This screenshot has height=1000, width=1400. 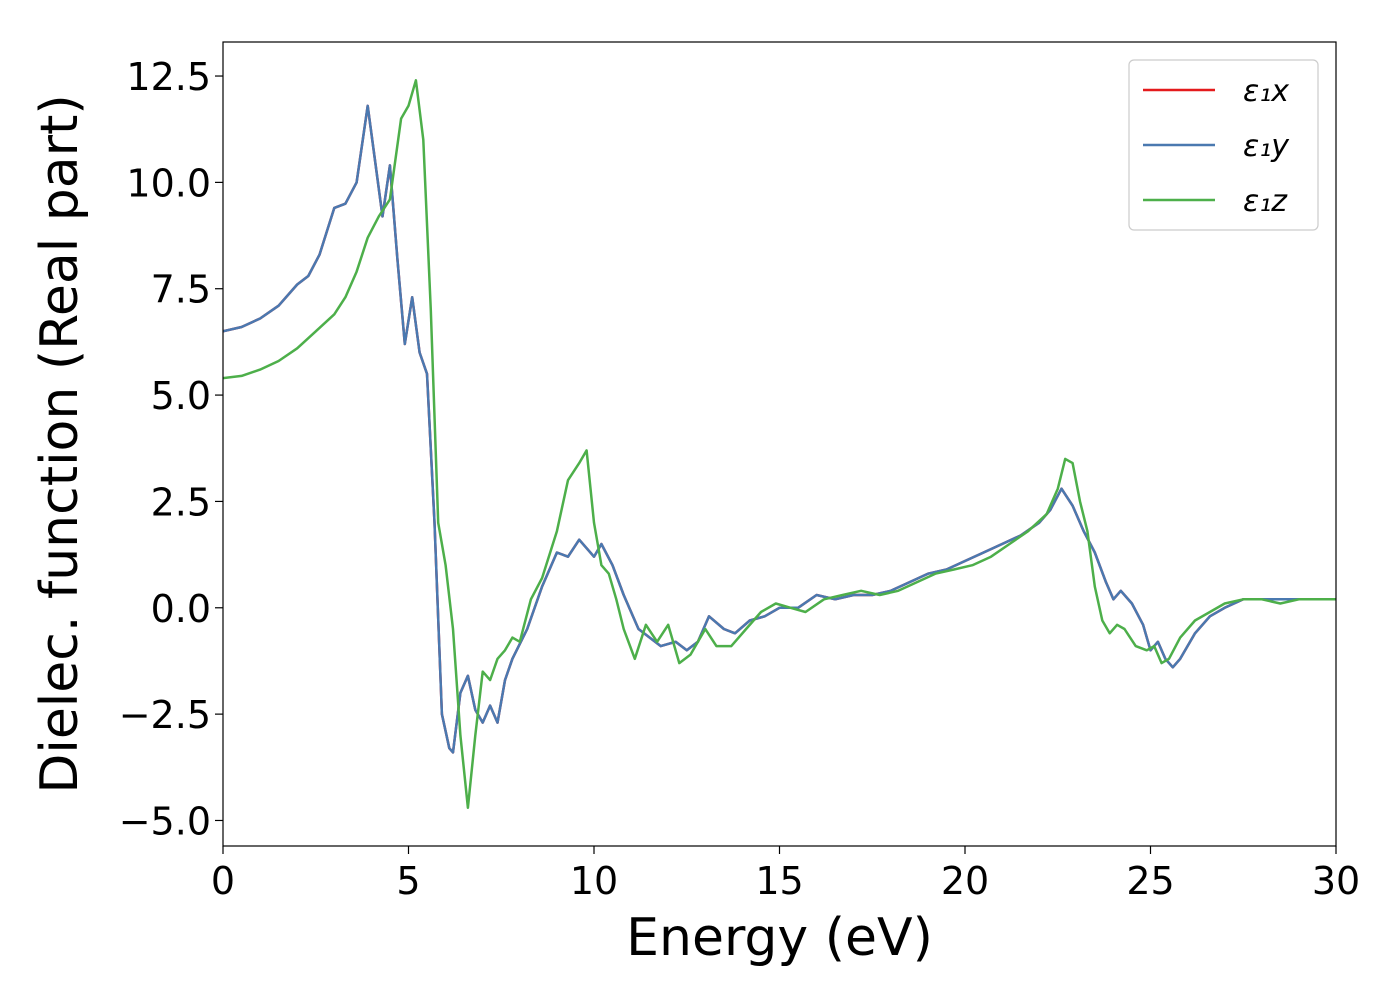 I want to click on legend-box, so click(x=1223, y=145).